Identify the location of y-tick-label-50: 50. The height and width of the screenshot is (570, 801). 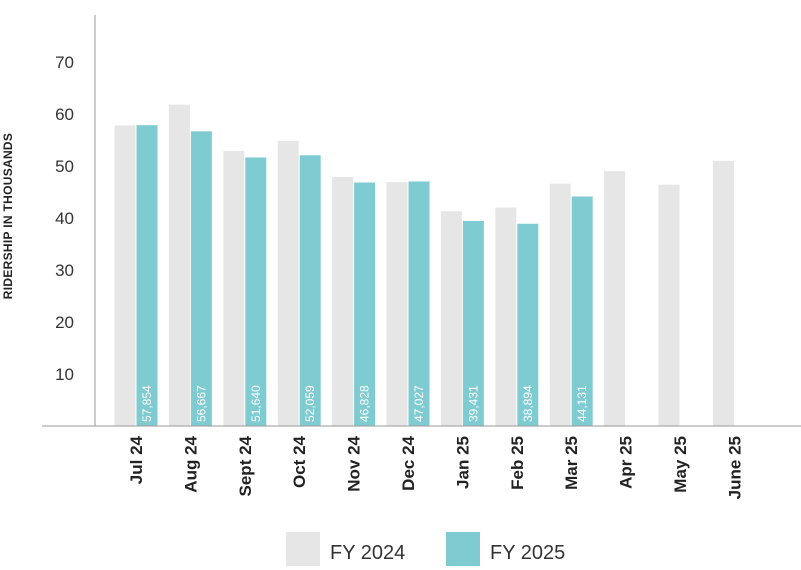
(64, 166).